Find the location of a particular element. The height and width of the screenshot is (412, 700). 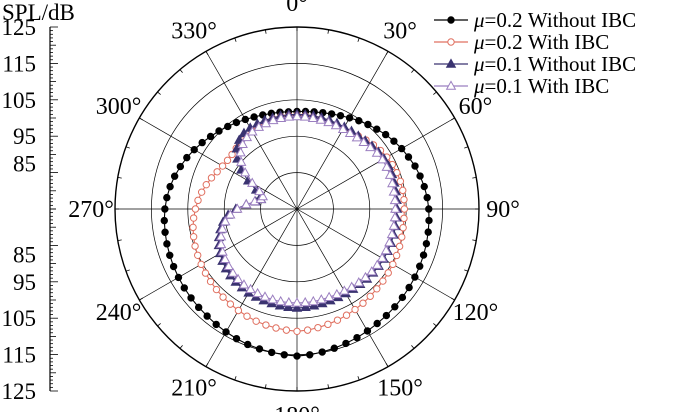

radial-tick-label: 105 is located at coordinates (19, 318).